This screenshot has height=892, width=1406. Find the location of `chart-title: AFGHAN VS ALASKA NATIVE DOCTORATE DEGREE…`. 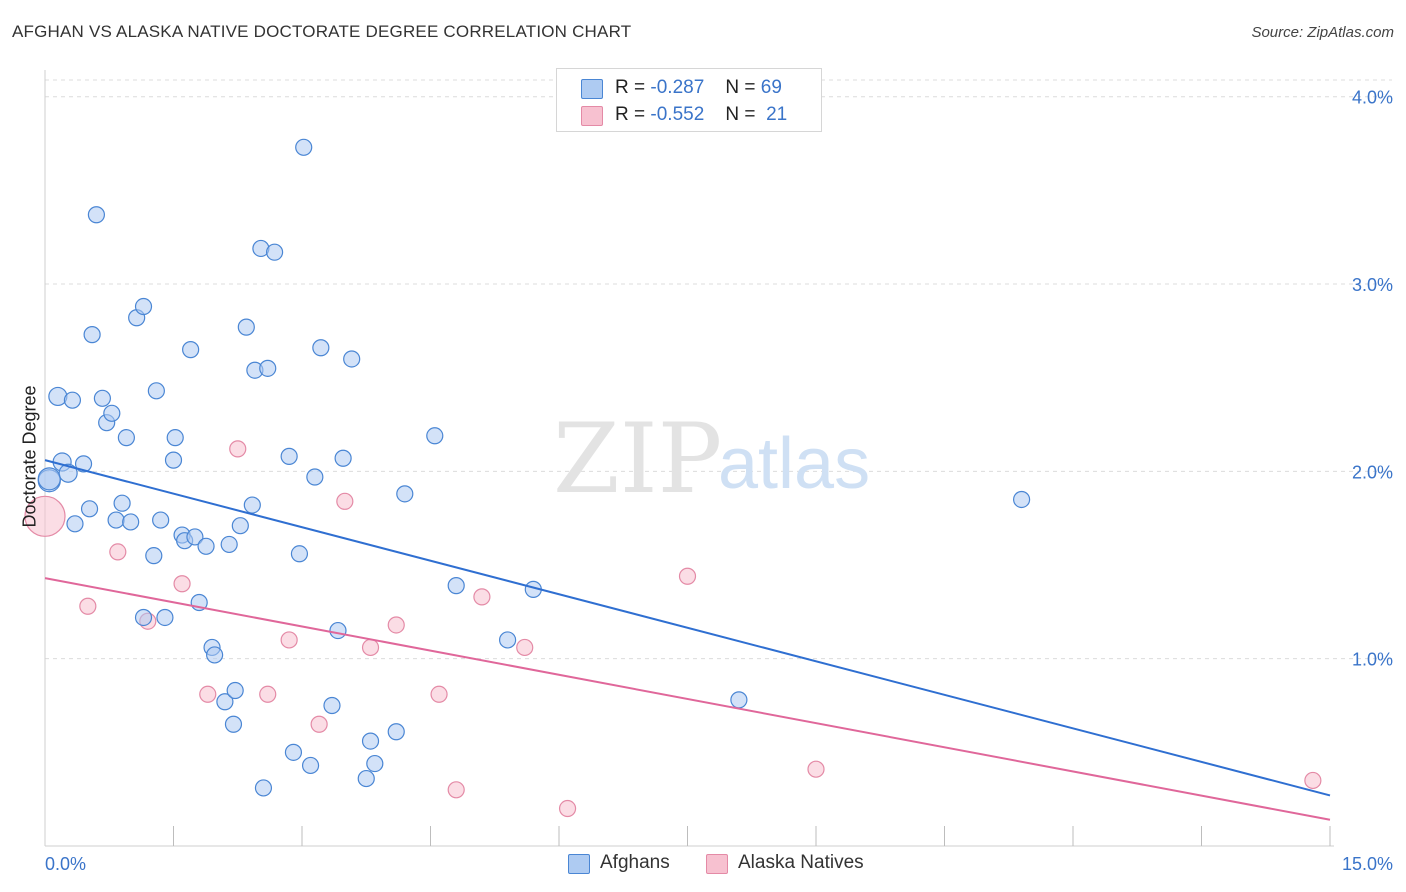

chart-title: AFGHAN VS ALASKA NATIVE DOCTORATE DEGREE… is located at coordinates (322, 31).